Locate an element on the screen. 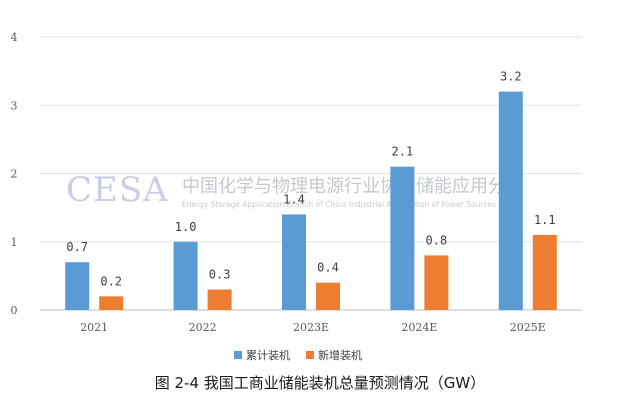 Image resolution: width=640 pixels, height=406 pixels. x-tick-label-2021: 2021 is located at coordinates (94, 327).